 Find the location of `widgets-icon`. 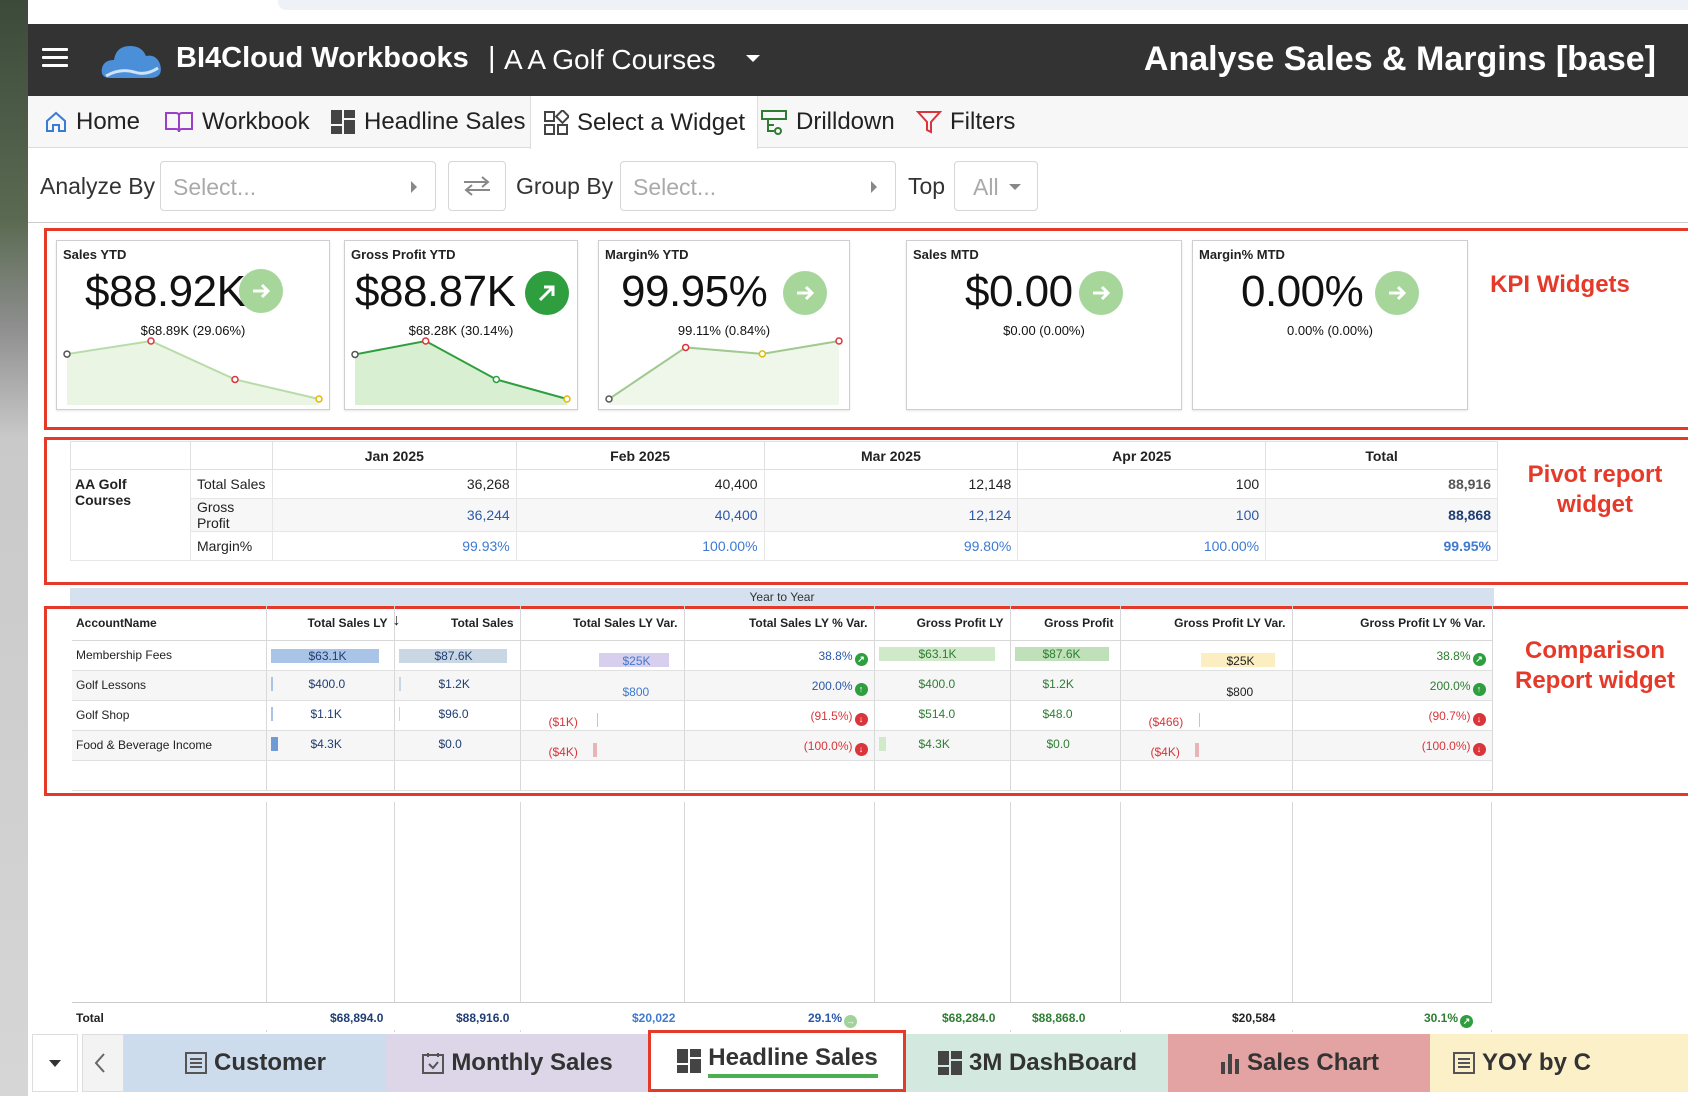

widgets-icon is located at coordinates (556, 122).